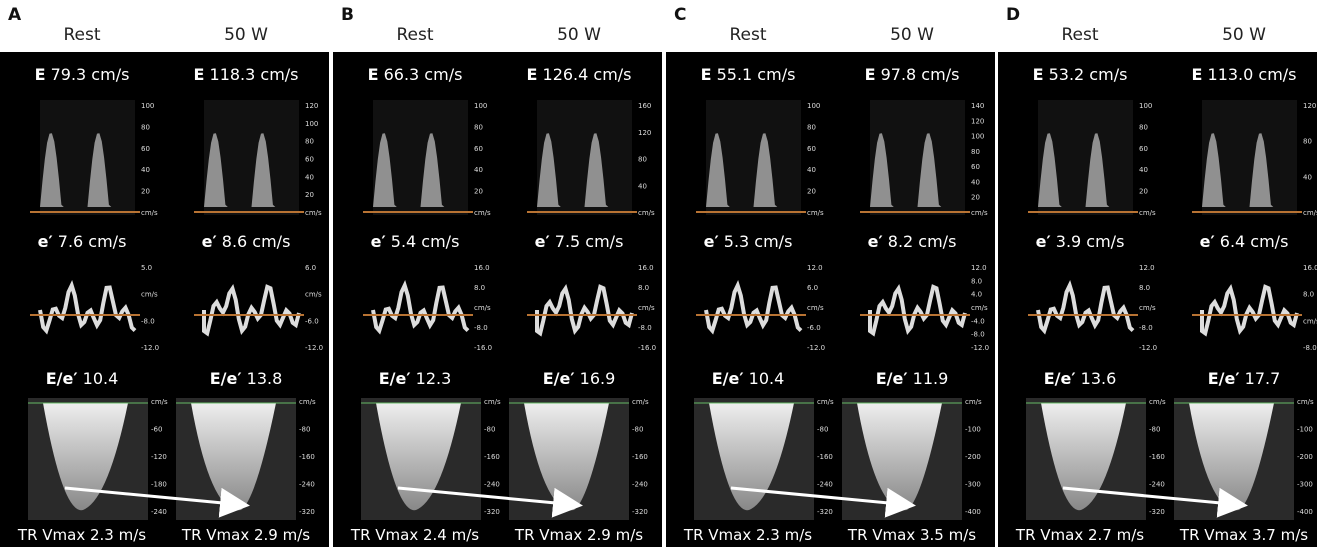 The height and width of the screenshot is (547, 1317). What do you see at coordinates (81, 535) in the screenshot?
I see `tr-vmax: TR Vmax 2.3 m/s` at bounding box center [81, 535].